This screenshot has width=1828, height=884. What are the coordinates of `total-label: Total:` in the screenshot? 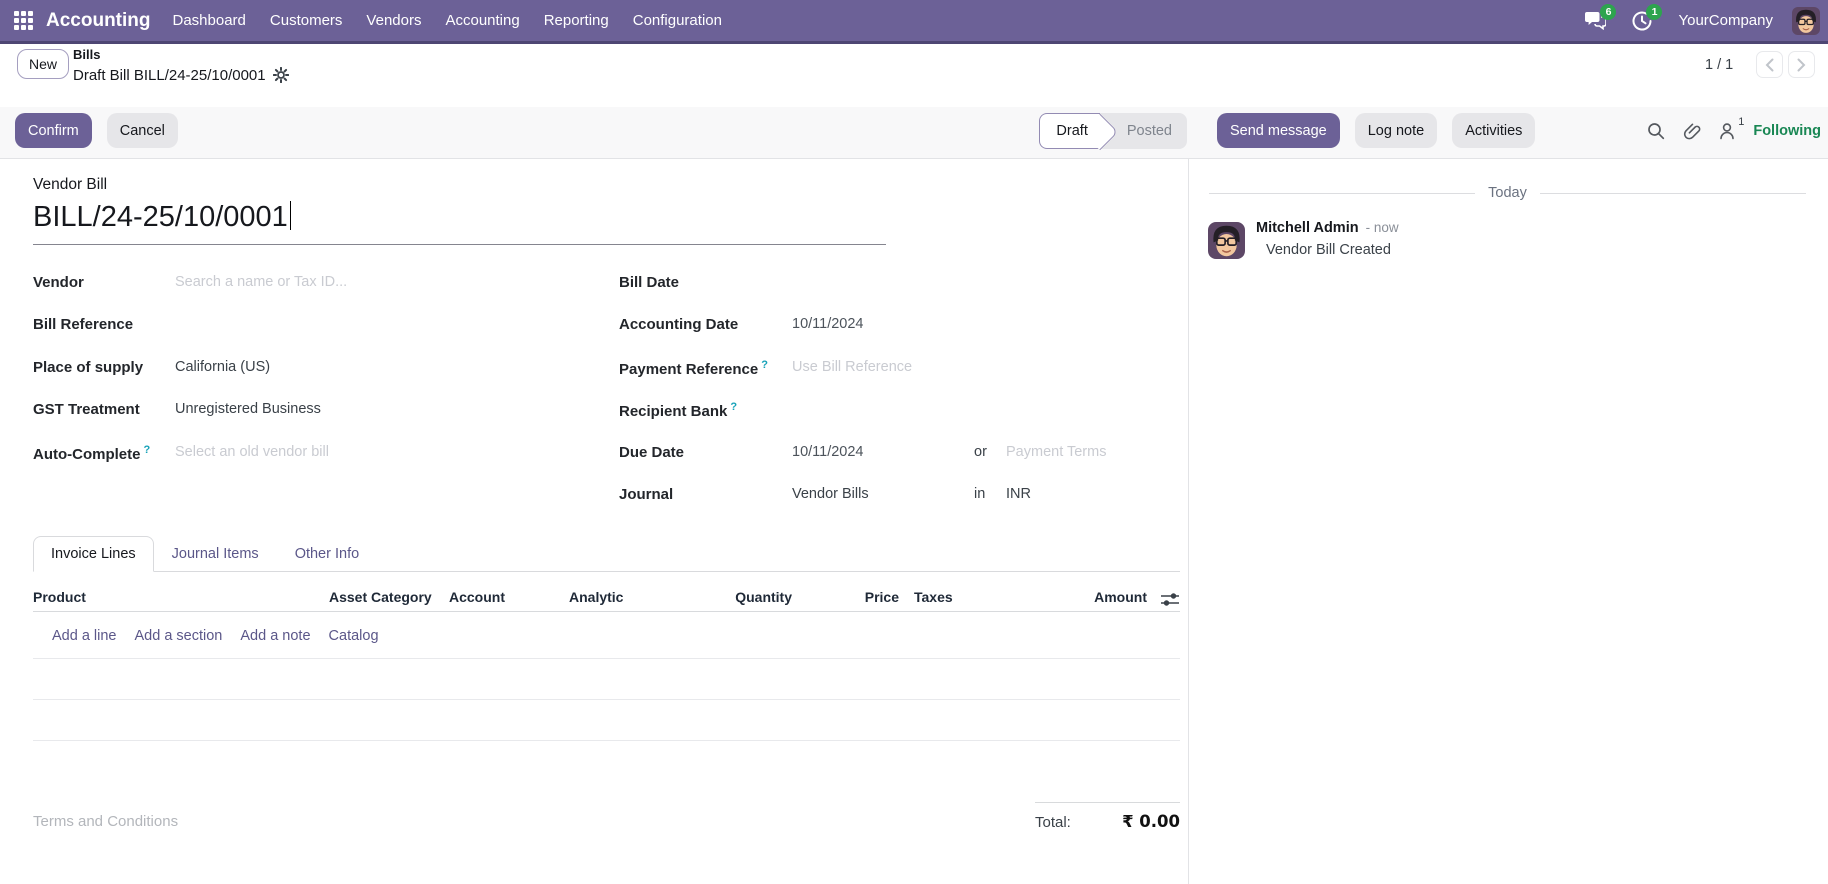 It's located at (1053, 822).